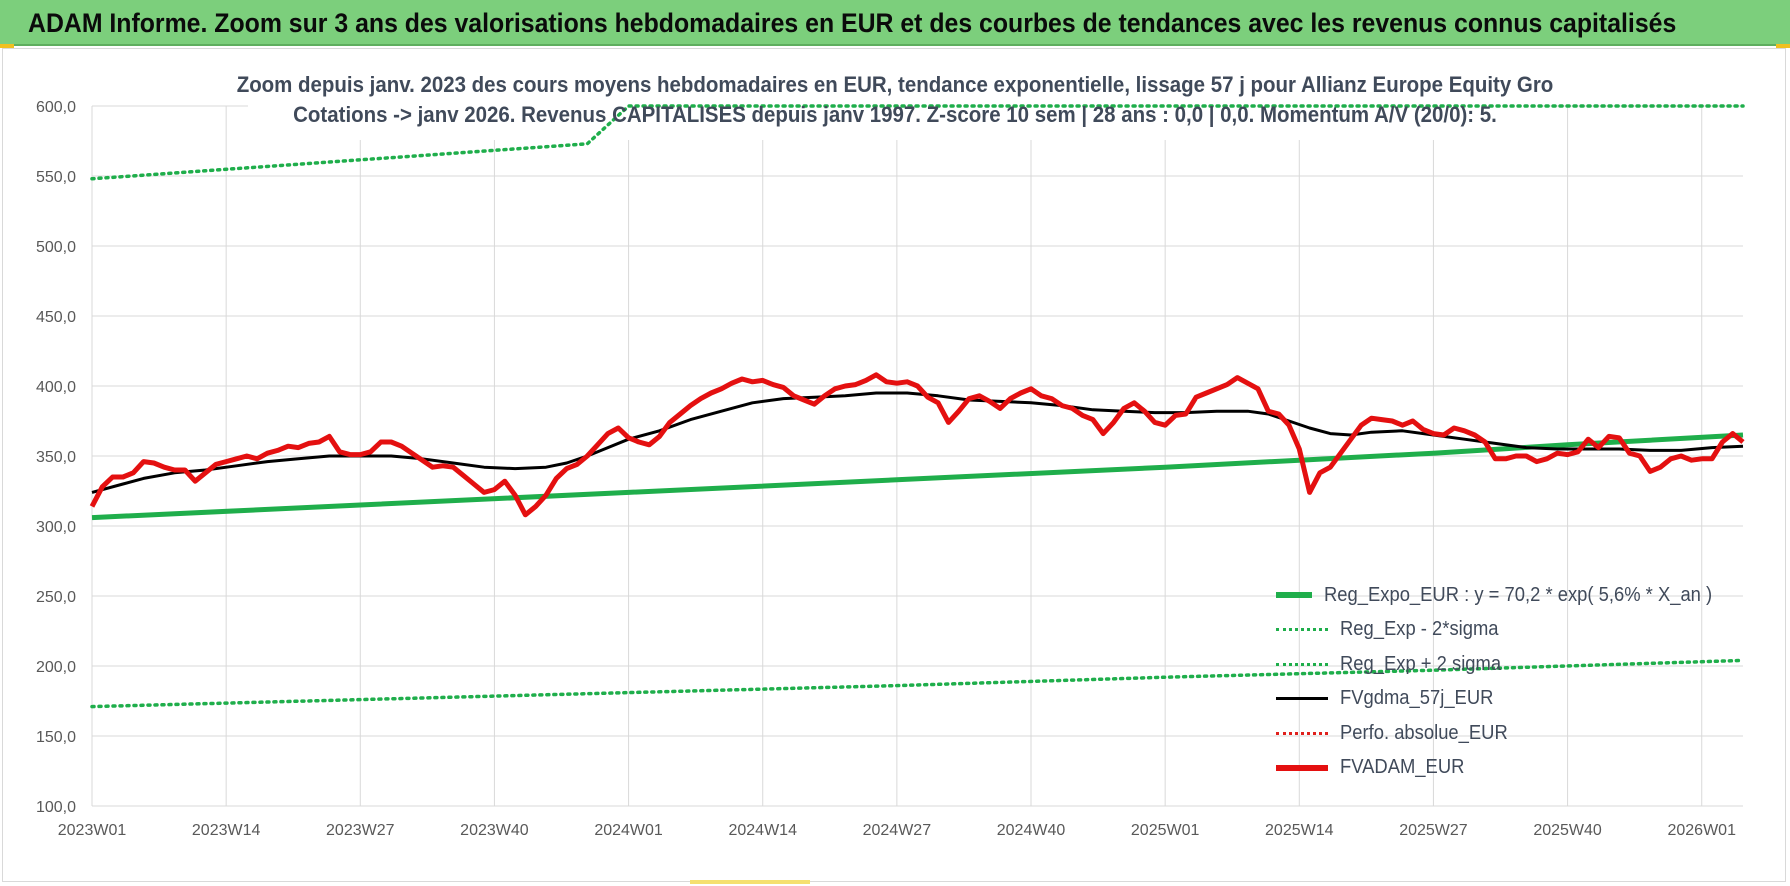 This screenshot has height=886, width=1790. Describe the element at coordinates (56, 457) in the screenshot. I see `y-tick-label: 350,0` at that location.